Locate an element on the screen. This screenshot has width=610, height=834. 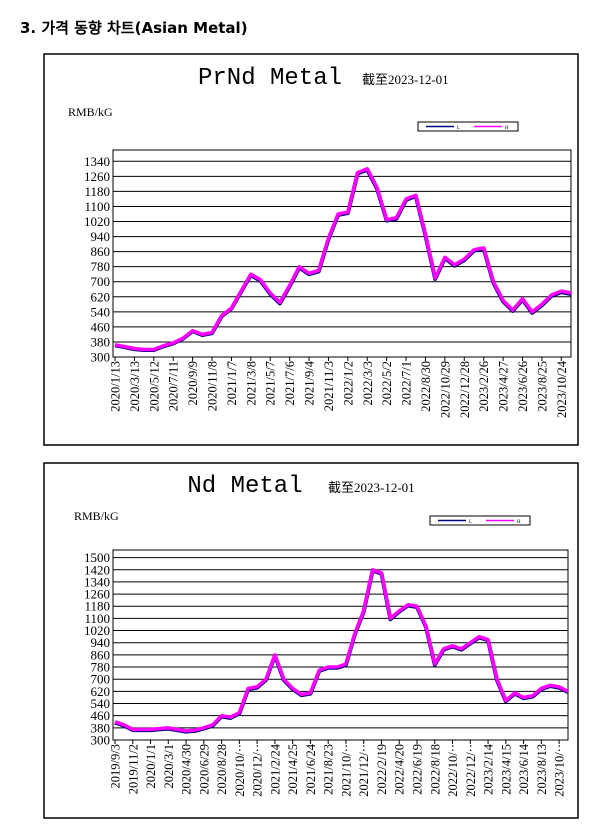
x-tick-label: 2020/4/30 is located at coordinates (187, 769).